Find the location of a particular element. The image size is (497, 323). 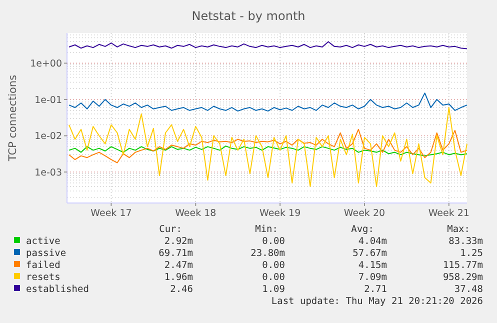

text: 23.80m is located at coordinates (268, 253).